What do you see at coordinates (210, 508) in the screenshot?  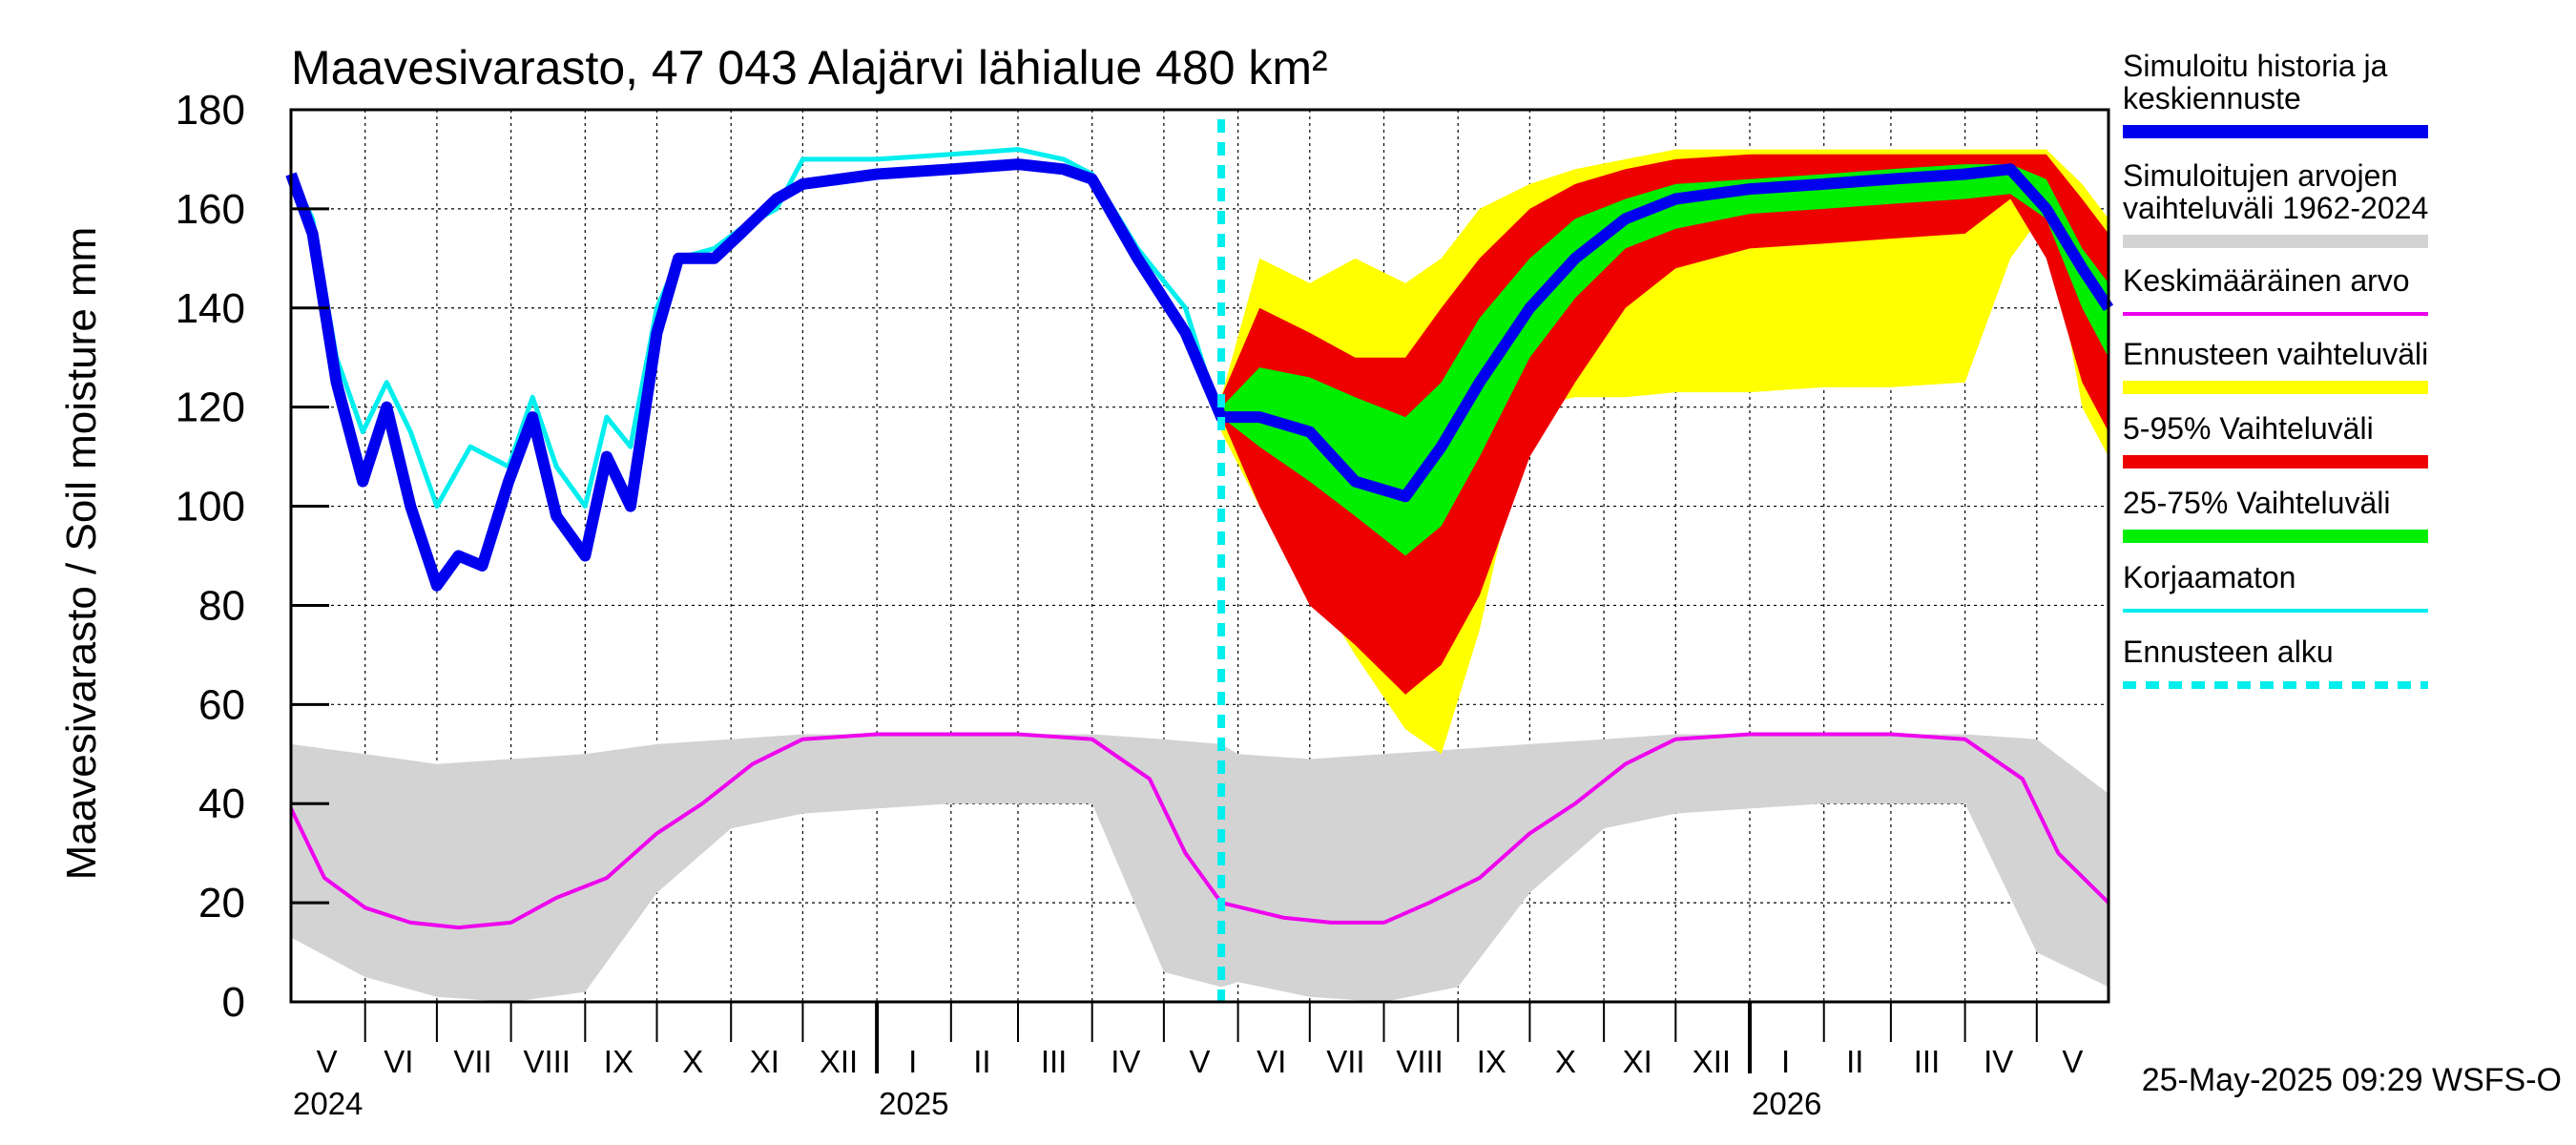 I see `y-tick-label: 100` at bounding box center [210, 508].